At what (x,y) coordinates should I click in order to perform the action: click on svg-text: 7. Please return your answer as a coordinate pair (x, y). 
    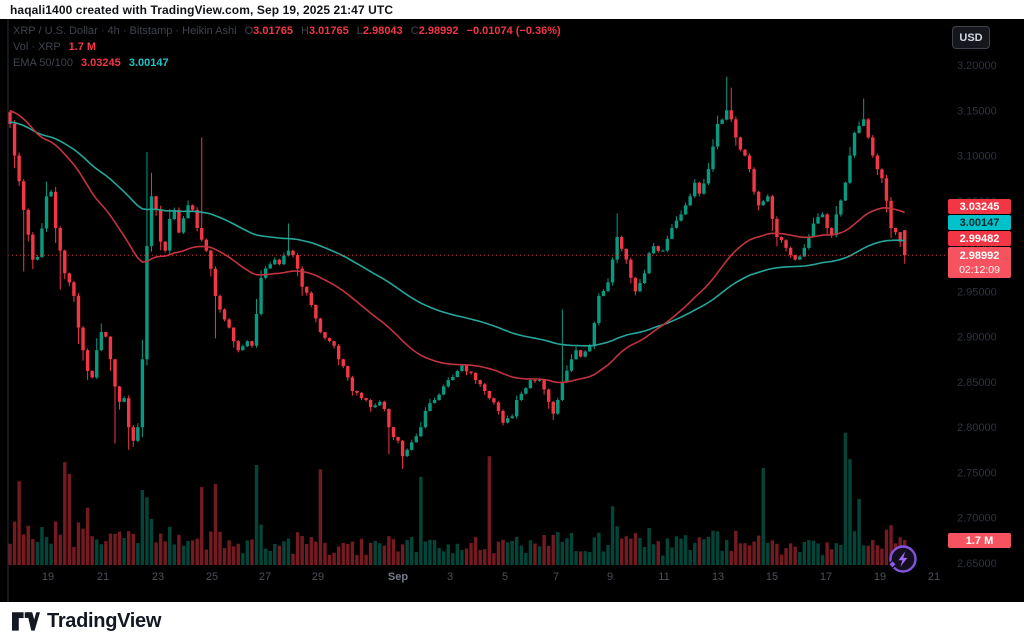
    Looking at the image, I should click on (556, 577).